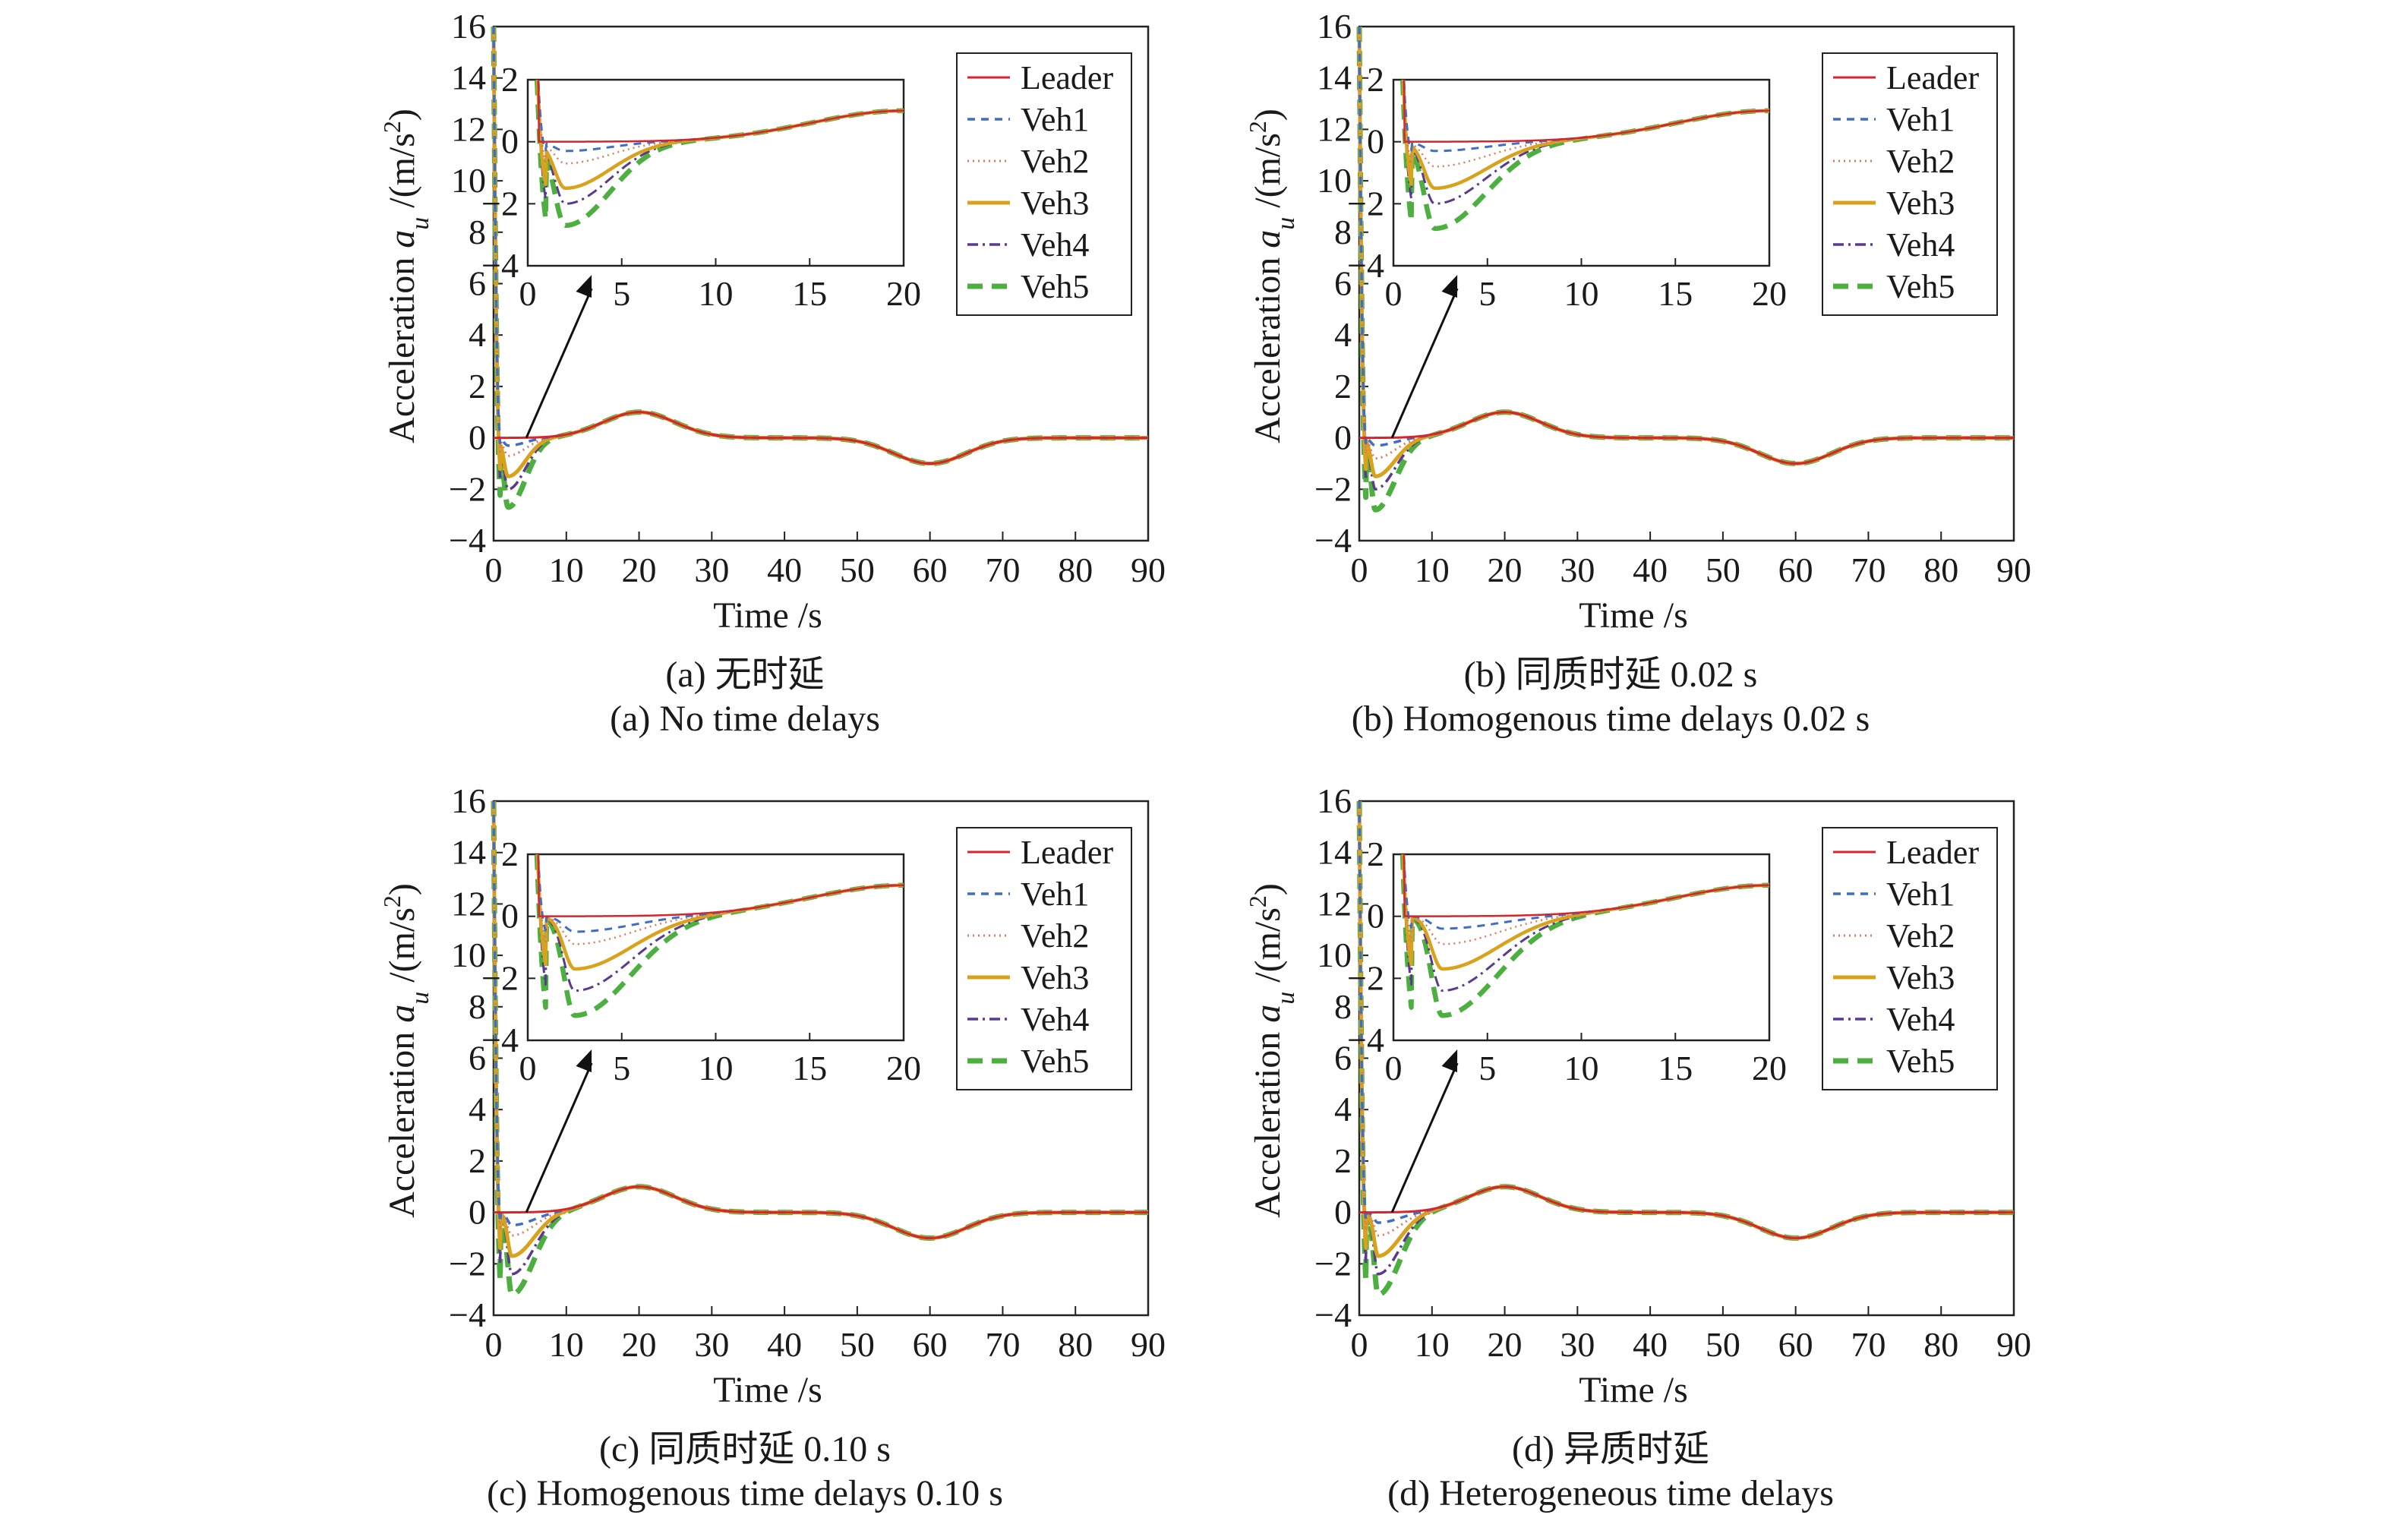 The image size is (2392, 1540). I want to click on legend-box, so click(1044, 184).